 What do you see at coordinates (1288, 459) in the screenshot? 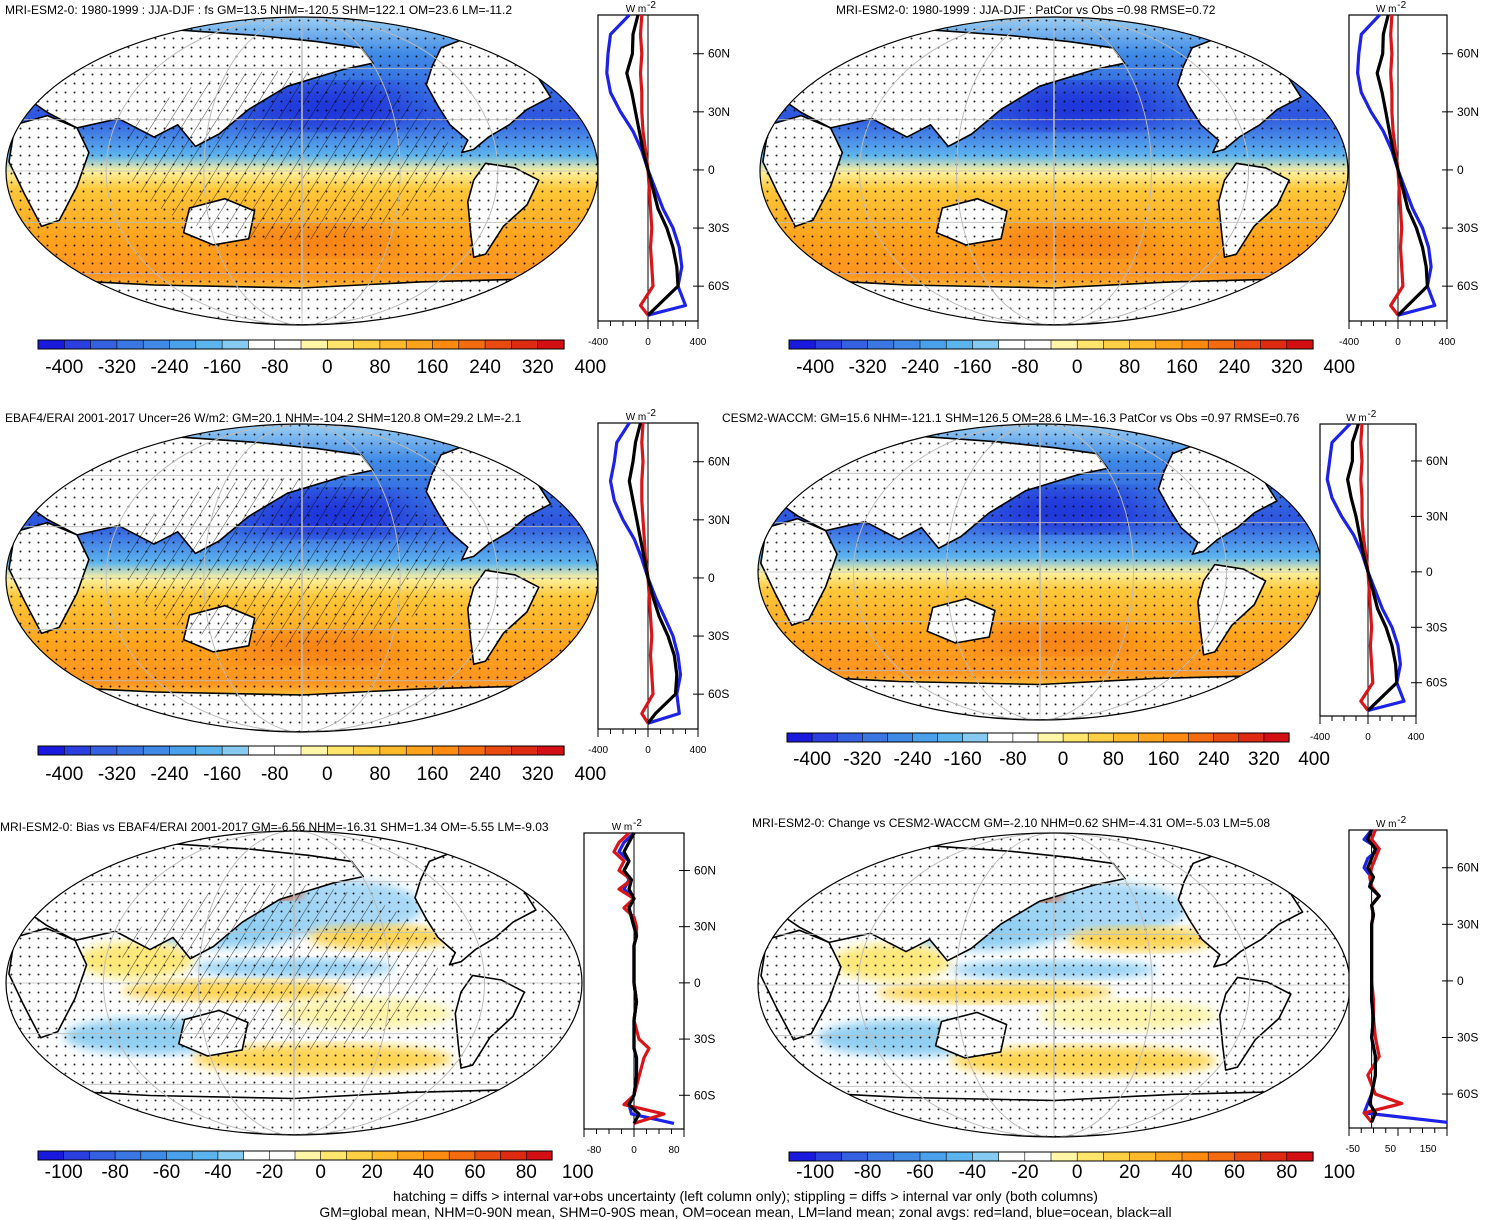
I see `continent-greenland` at bounding box center [1288, 459].